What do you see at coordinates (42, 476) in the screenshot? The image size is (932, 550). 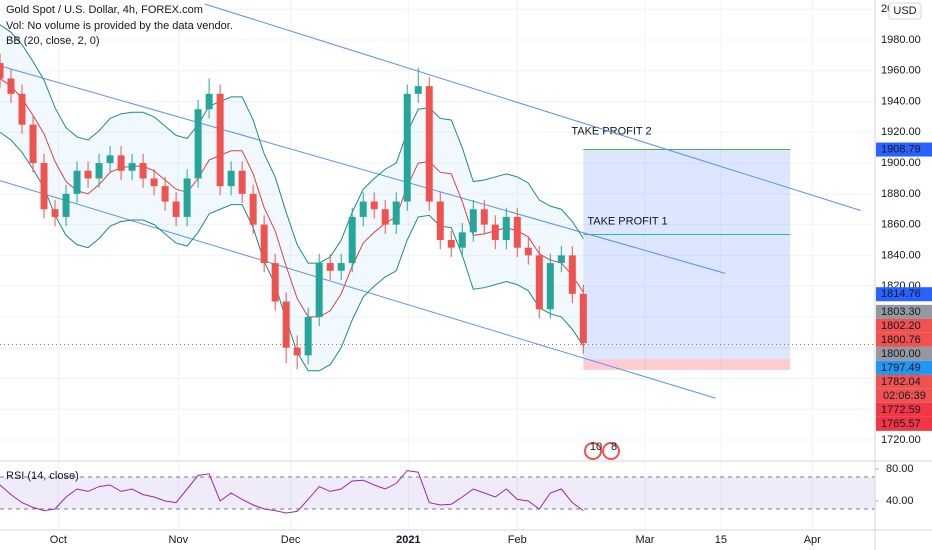 I see `rsi-label: RSI (14, close)` at bounding box center [42, 476].